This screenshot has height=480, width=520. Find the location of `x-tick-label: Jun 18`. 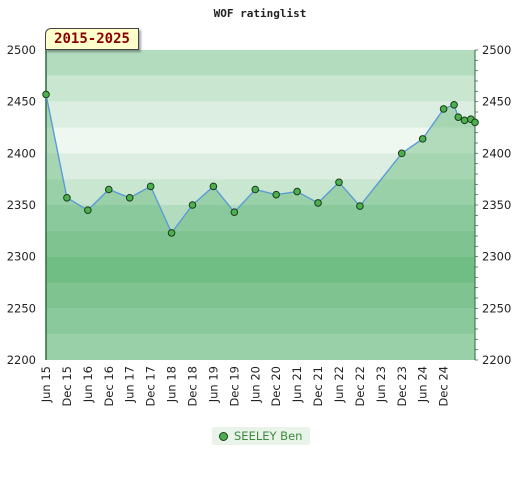

x-tick-label: Jun 18 is located at coordinates (172, 384).